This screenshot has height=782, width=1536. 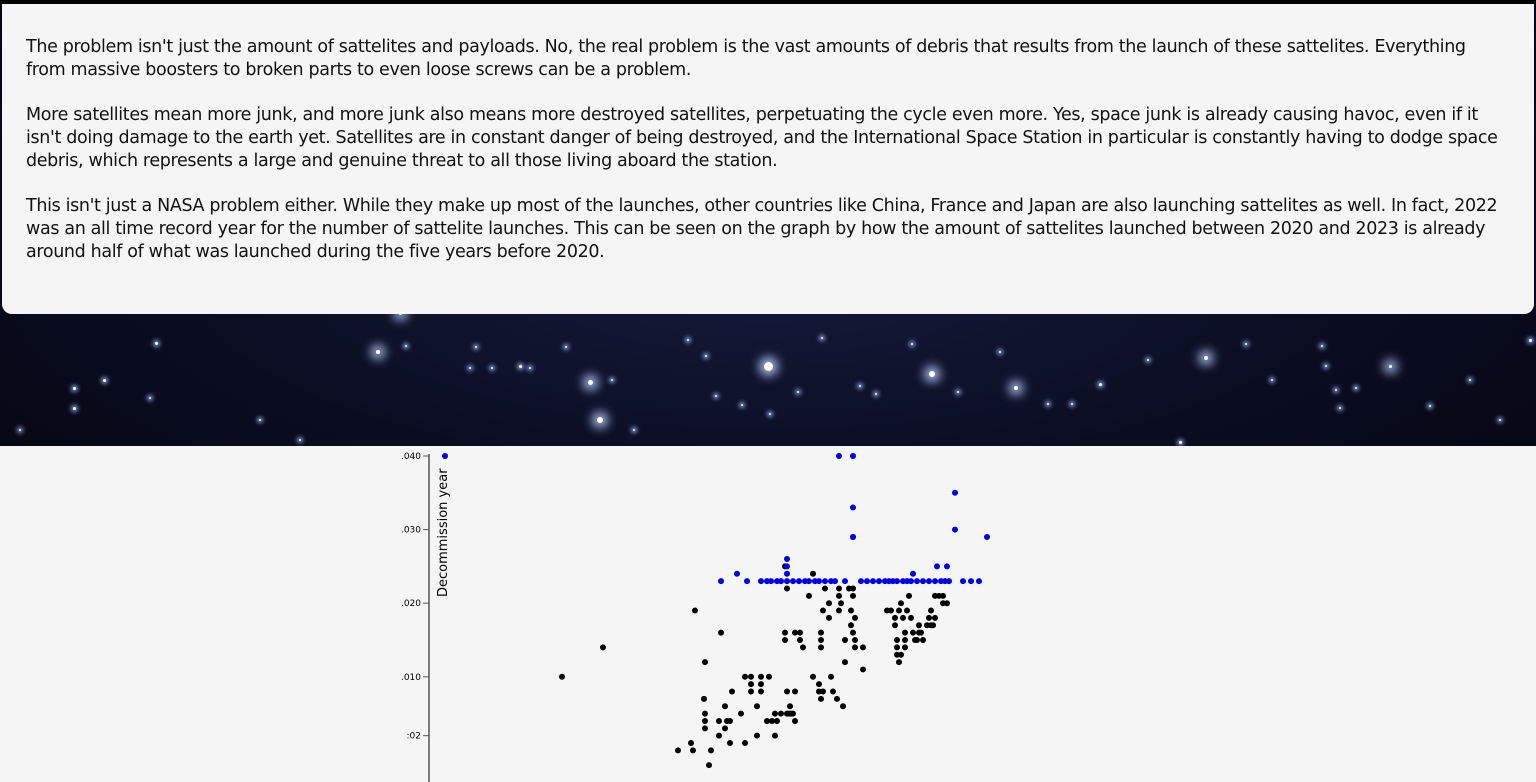 I want to click on top-bar, so click(x=768, y=2).